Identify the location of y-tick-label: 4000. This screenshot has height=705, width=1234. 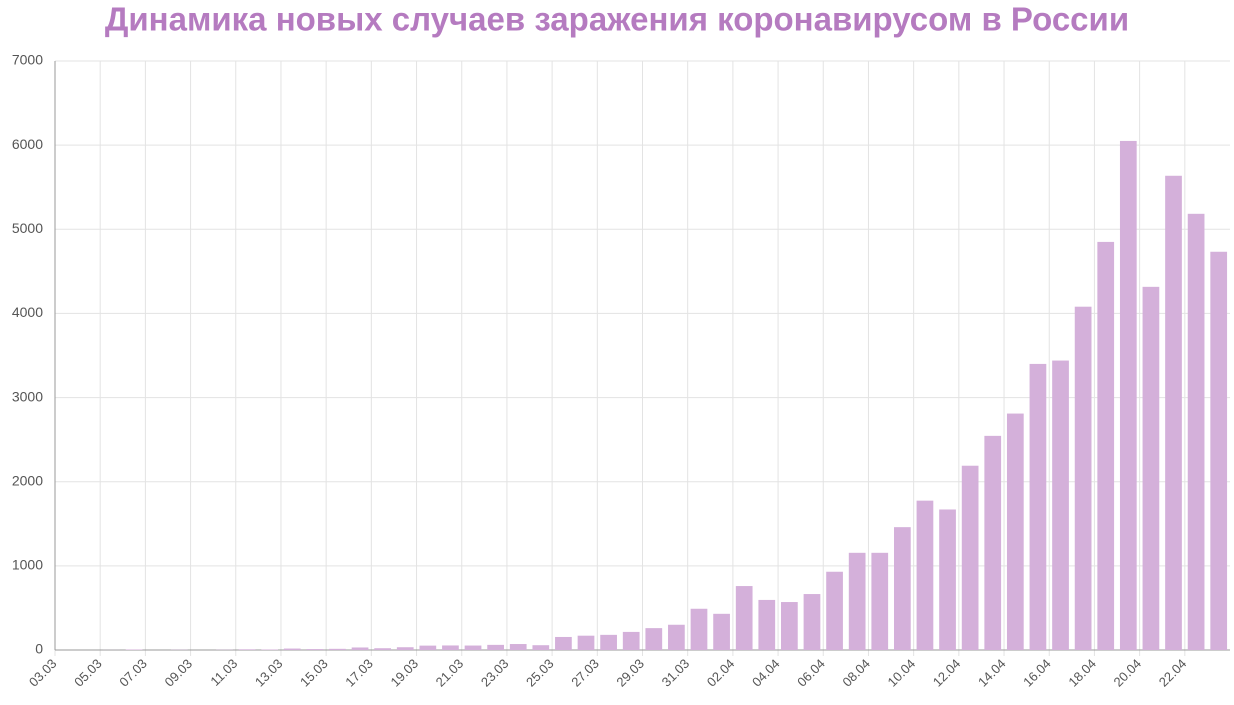
(27, 312).